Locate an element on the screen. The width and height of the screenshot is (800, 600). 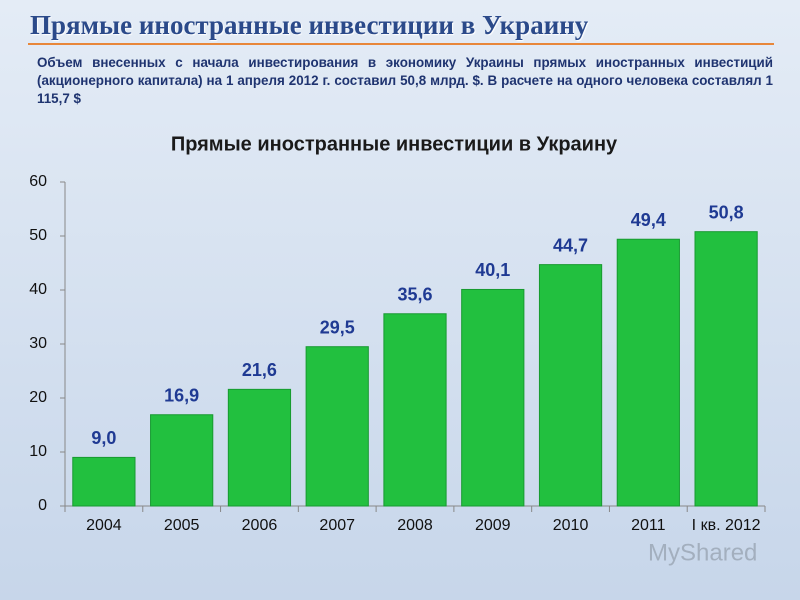
title-rule is located at coordinates (401, 44).